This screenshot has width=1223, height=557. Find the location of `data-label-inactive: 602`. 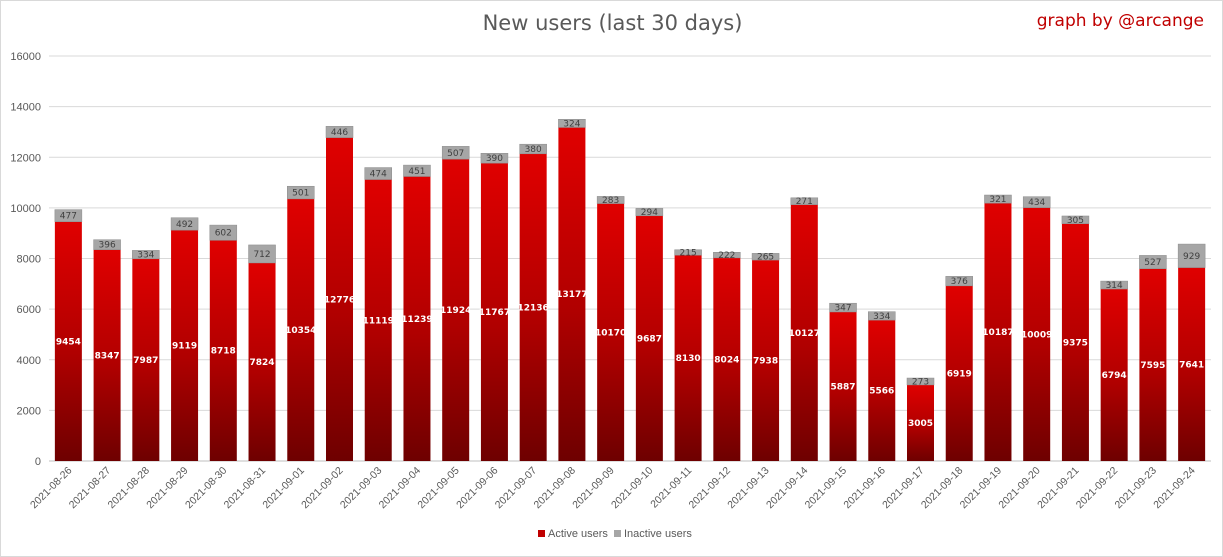

data-label-inactive: 602 is located at coordinates (223, 234).